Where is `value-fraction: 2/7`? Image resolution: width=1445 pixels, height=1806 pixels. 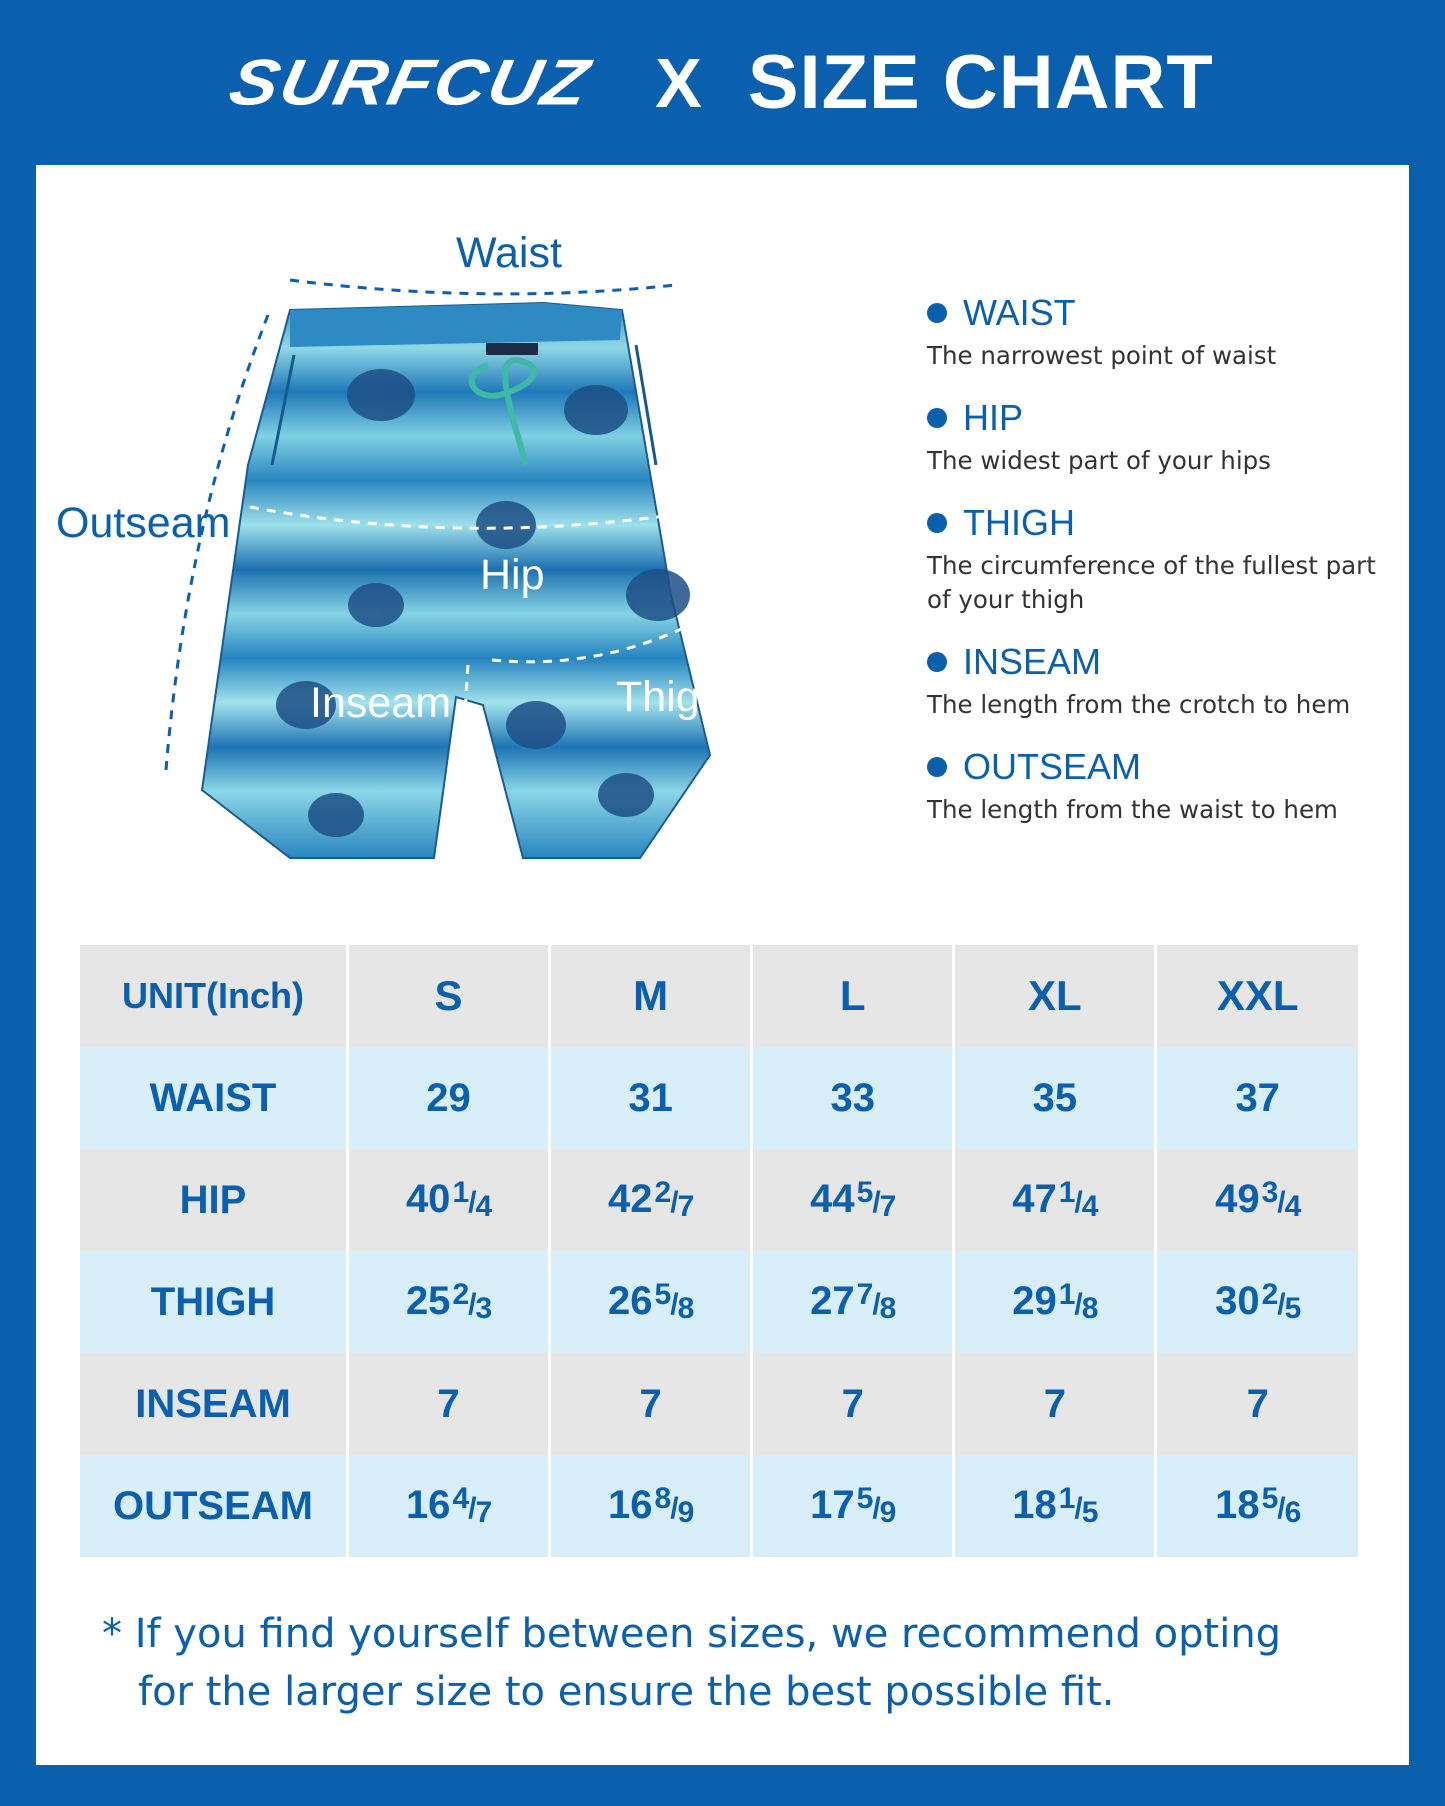
value-fraction: 2/7 is located at coordinates (675, 1199).